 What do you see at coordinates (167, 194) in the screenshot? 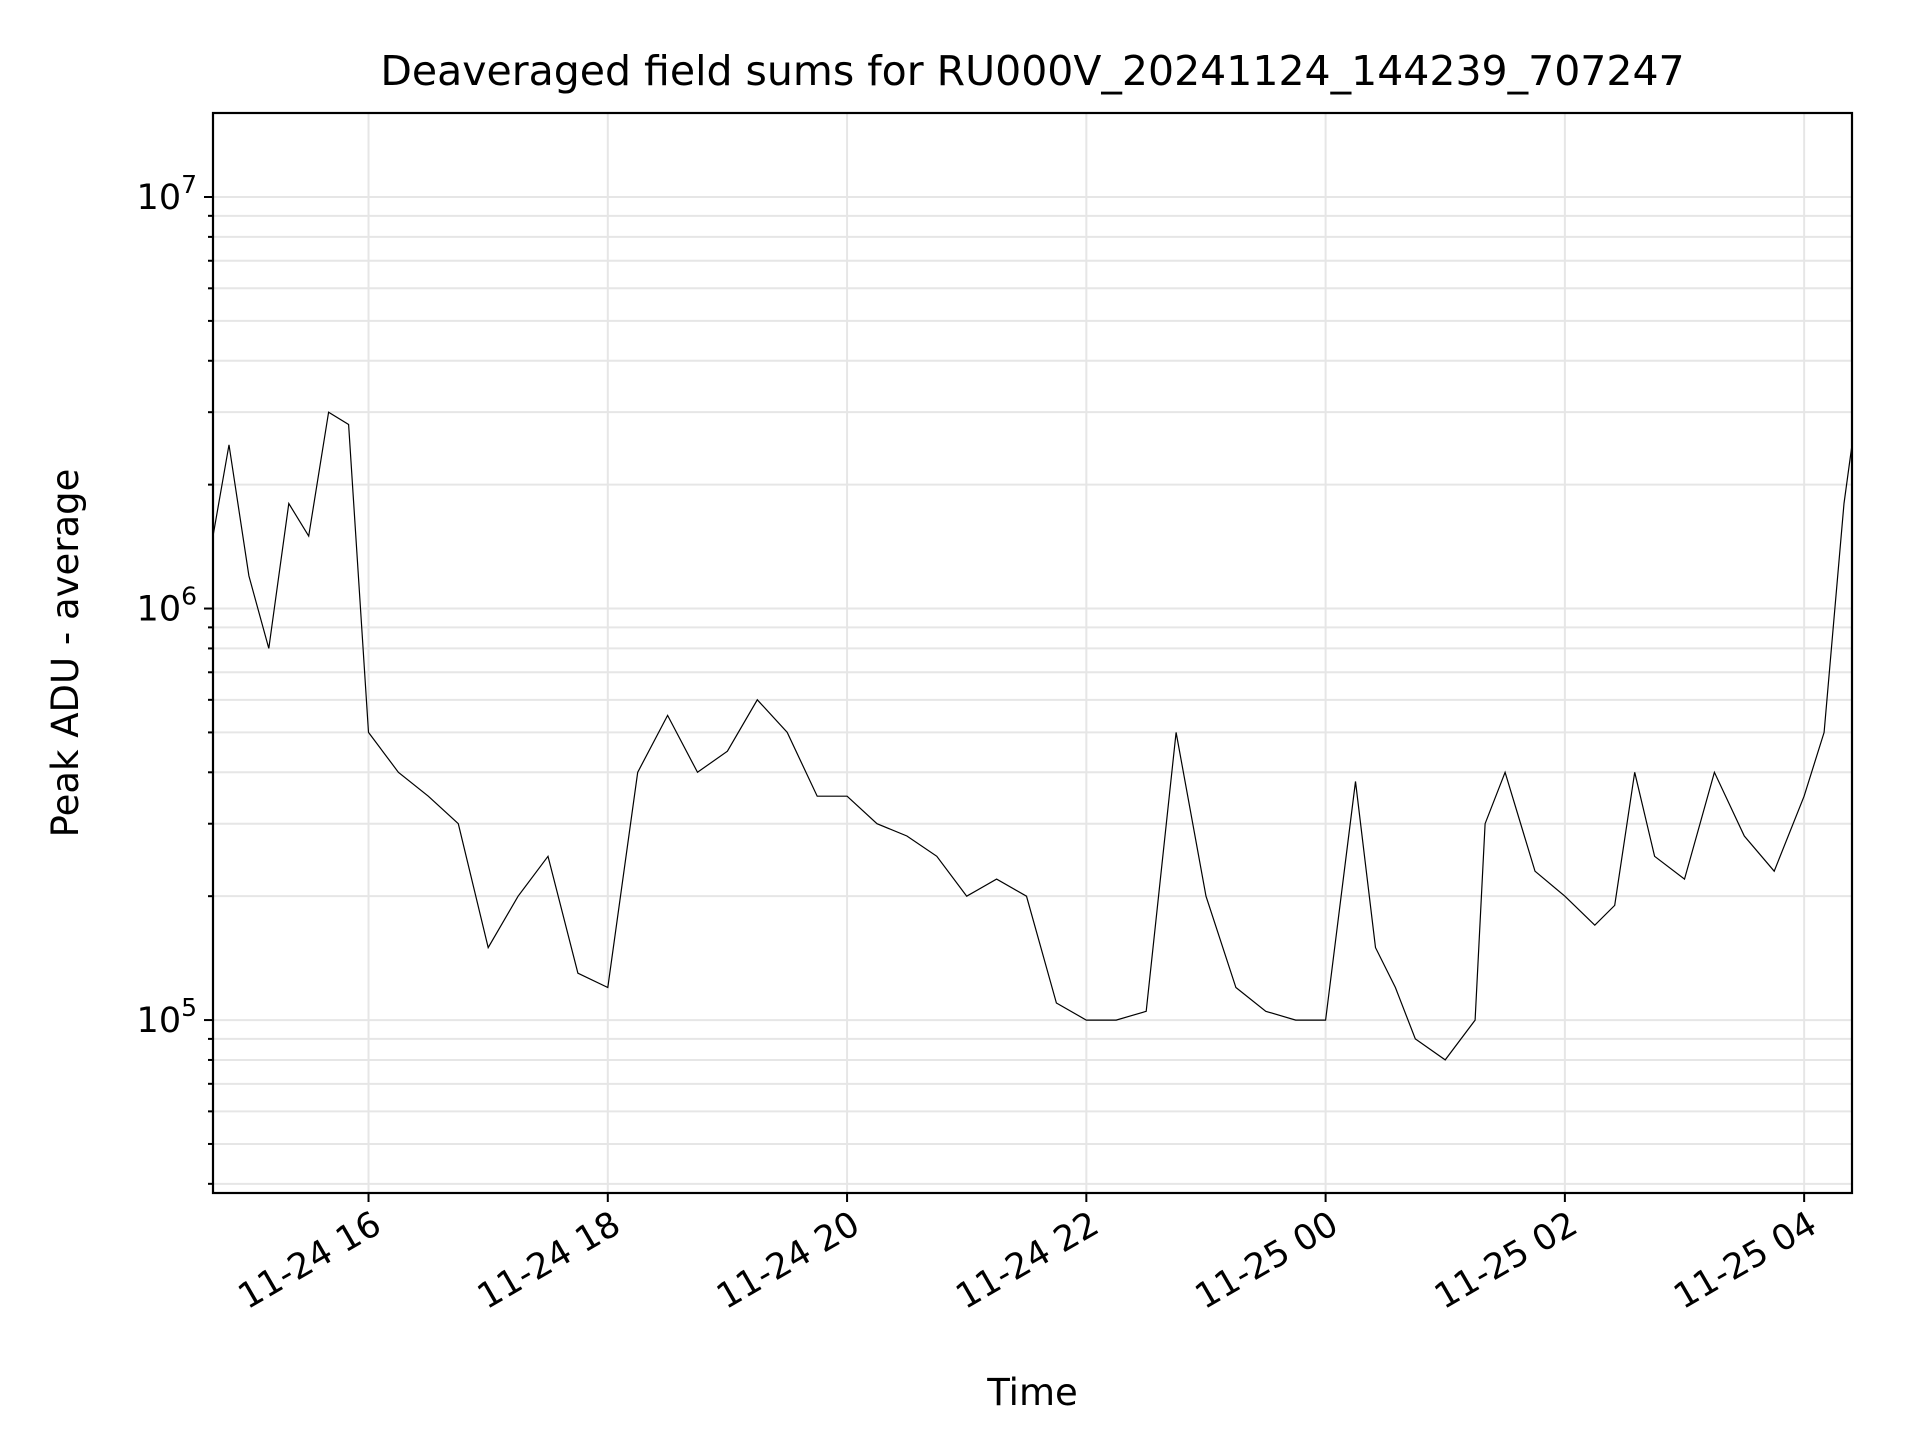
I see `y-tick-label: 10⁷` at bounding box center [167, 194].